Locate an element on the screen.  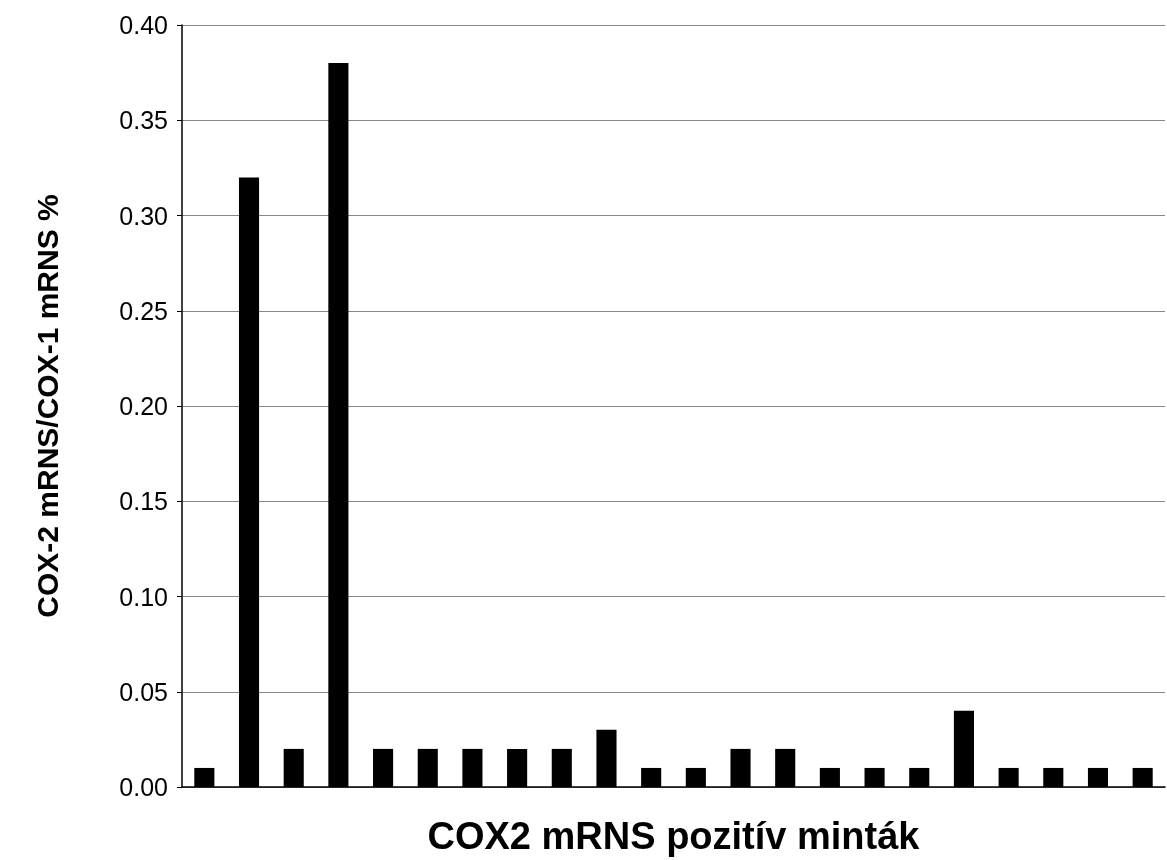
y-tick-label: 0.05 is located at coordinates (143, 691).